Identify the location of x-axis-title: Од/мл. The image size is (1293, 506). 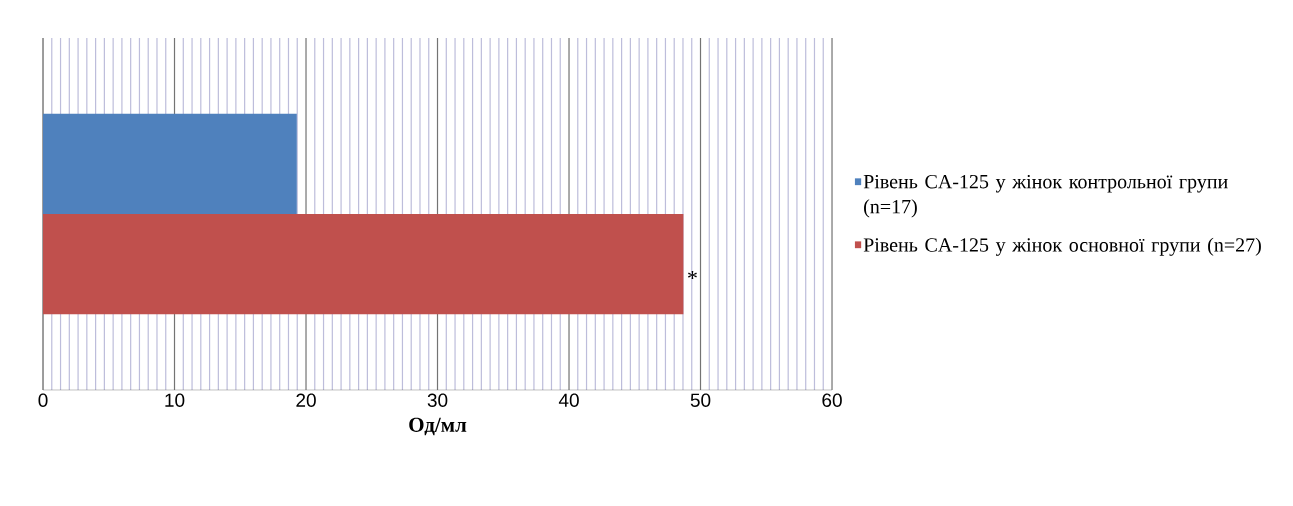
(438, 426).